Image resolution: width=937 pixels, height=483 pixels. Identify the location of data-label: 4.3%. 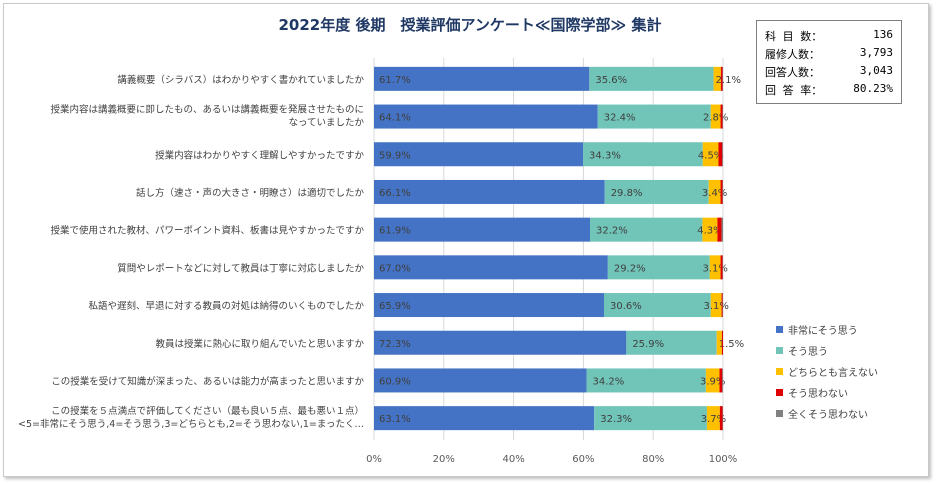
(709, 231).